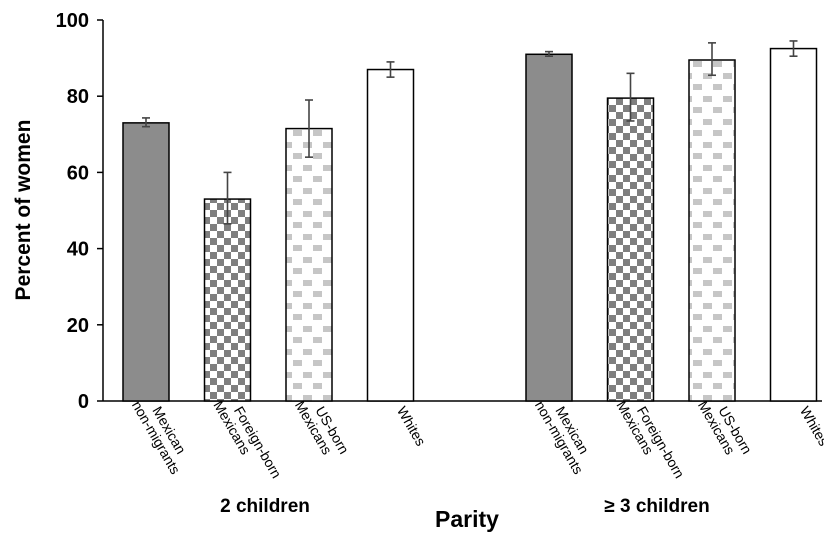 This screenshot has width=824, height=538. I want to click on bar-whites-parity-3plus, so click(793, 224).